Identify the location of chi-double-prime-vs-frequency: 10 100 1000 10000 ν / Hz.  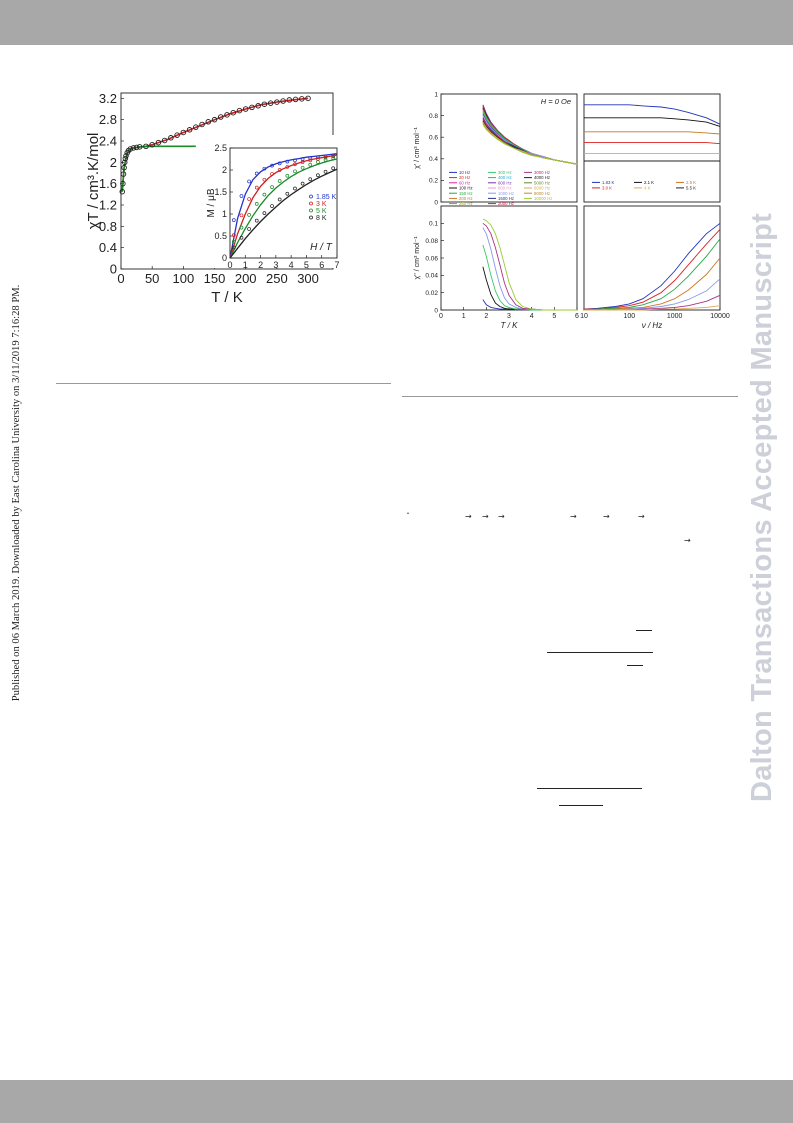
(655, 267).